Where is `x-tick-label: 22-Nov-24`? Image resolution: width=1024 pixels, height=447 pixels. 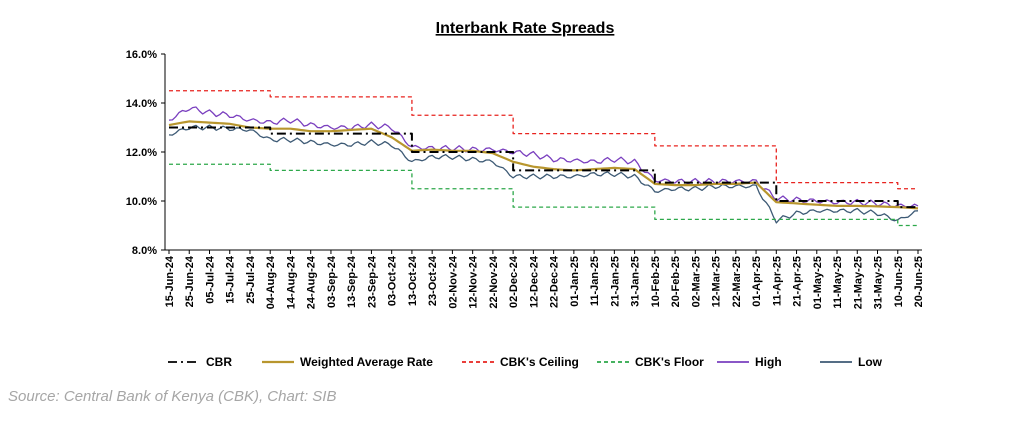 x-tick-label: 22-Nov-24 is located at coordinates (494, 281).